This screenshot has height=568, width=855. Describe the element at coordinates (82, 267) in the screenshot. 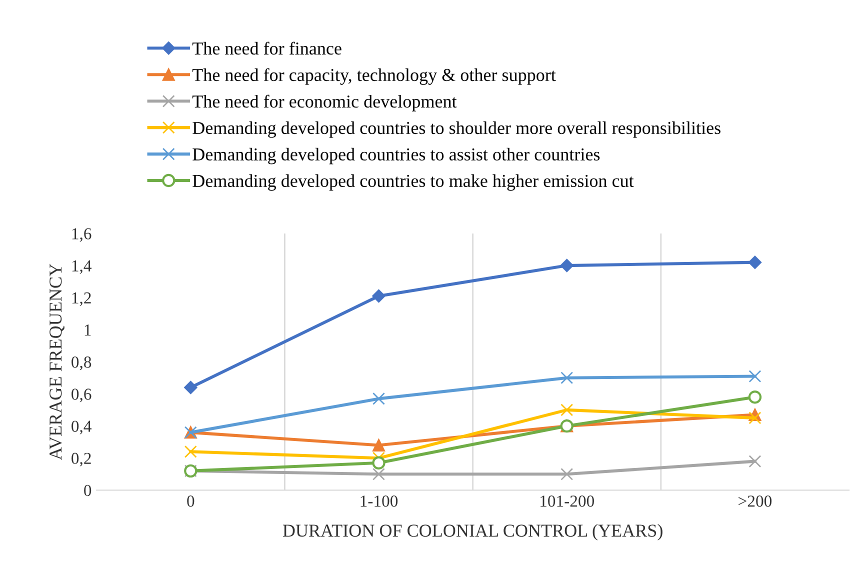

I see `y-tick-label: 1,4` at that location.